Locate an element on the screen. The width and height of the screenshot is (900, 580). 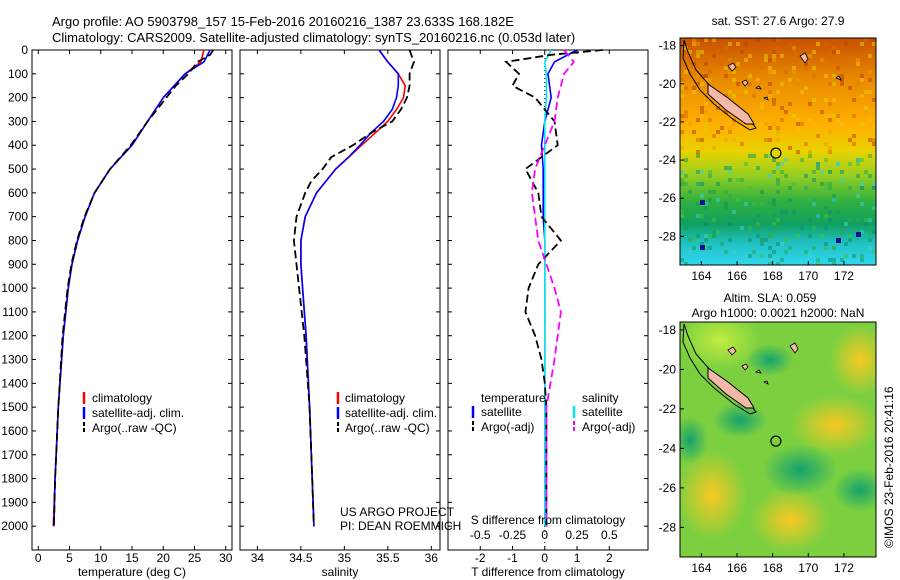
depth-tick-label: 600 is located at coordinates (18, 193).